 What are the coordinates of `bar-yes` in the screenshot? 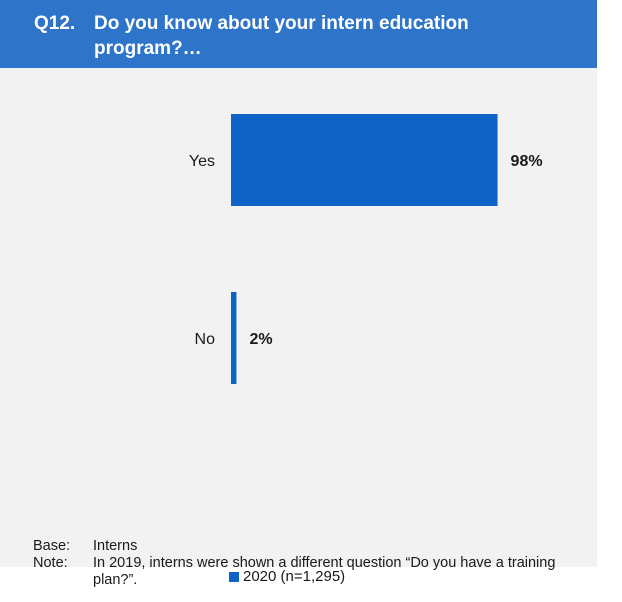 It's located at (364, 160).